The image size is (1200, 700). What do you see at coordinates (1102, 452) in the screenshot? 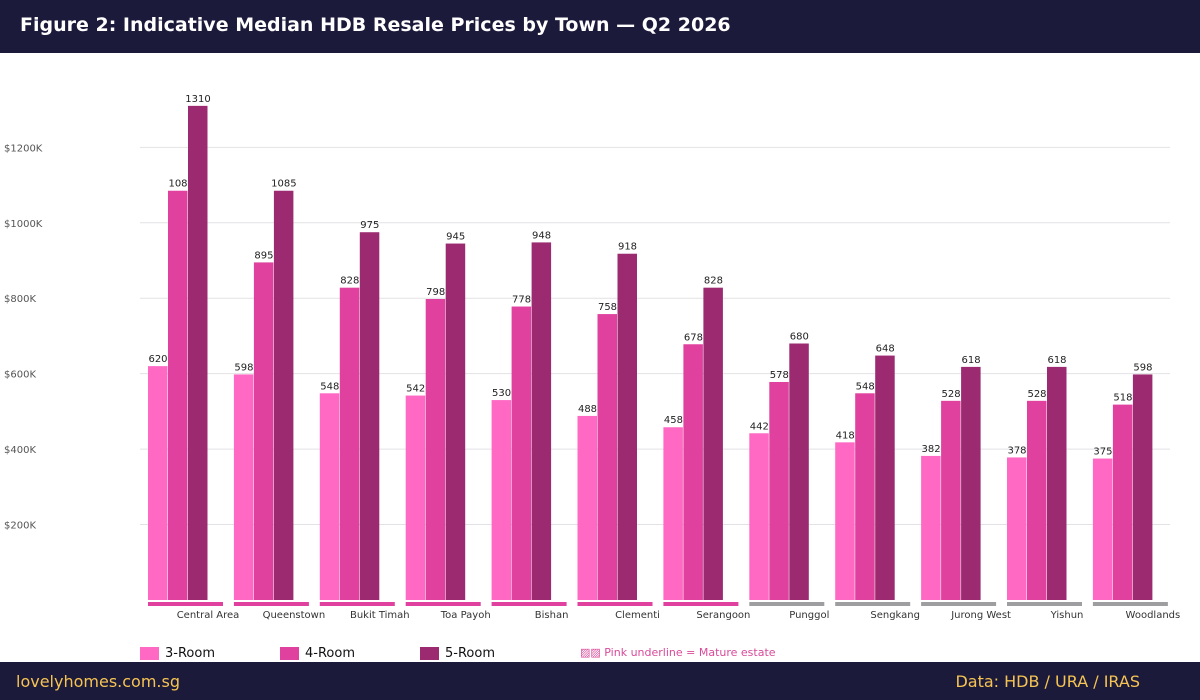
I see `data-label: 375` at bounding box center [1102, 452].